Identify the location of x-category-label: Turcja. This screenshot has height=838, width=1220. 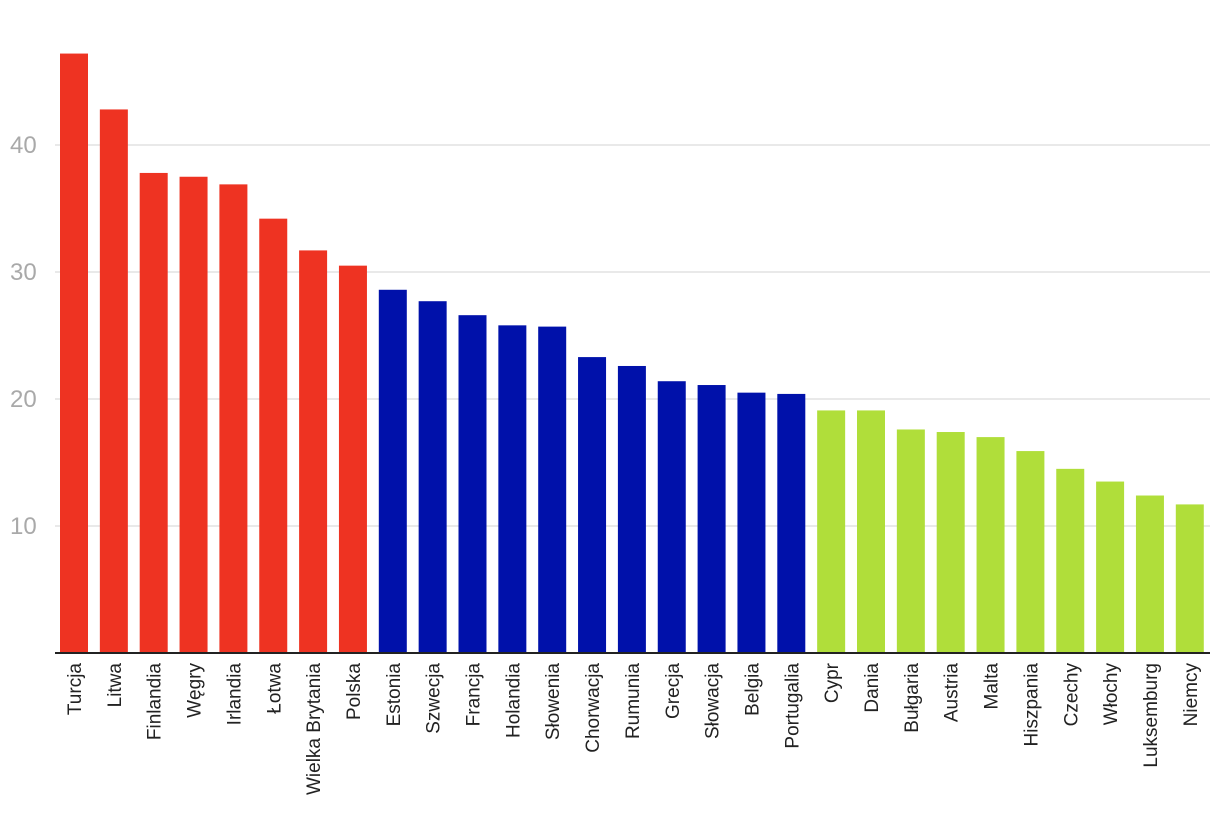
(75, 689).